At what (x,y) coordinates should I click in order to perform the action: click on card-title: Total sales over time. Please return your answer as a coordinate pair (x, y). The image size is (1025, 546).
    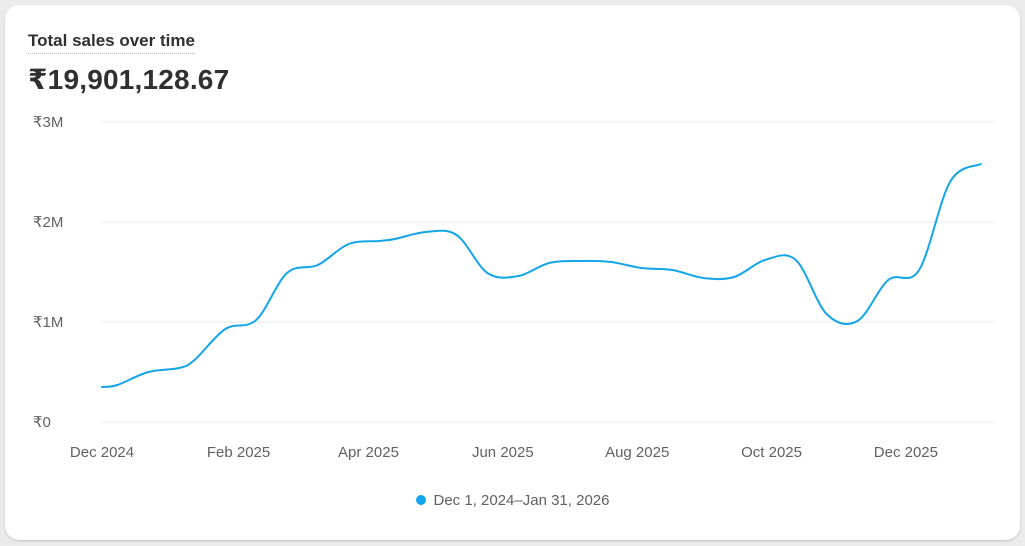
    Looking at the image, I should click on (111, 42).